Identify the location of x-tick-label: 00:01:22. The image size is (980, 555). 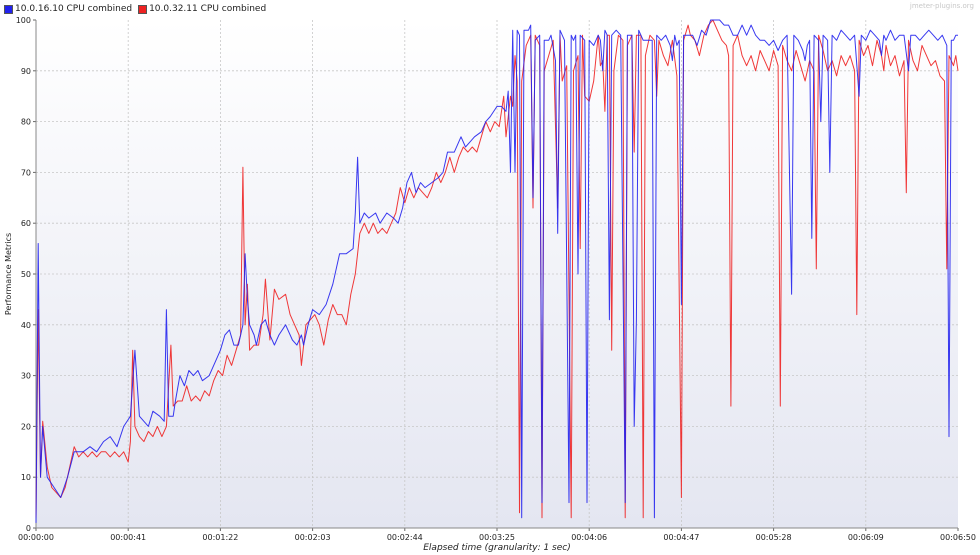
(220, 537).